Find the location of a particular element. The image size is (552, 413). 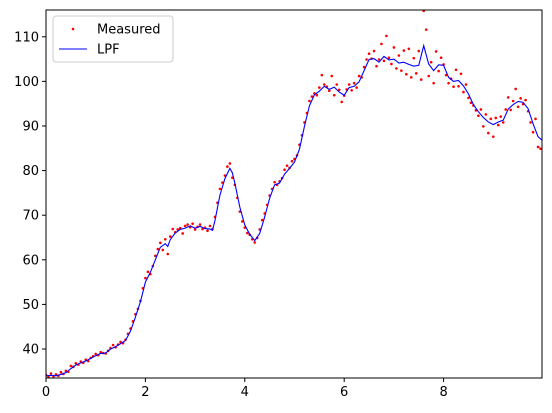

y-tick-label: 70 is located at coordinates (30, 216).